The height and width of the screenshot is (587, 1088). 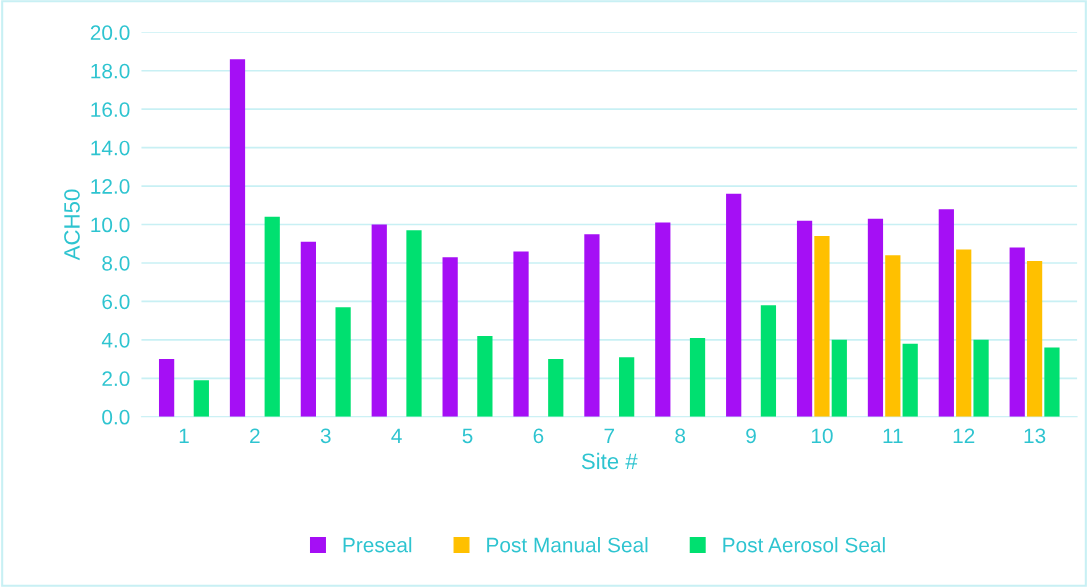 I want to click on x-tick-label: 11, so click(x=893, y=435).